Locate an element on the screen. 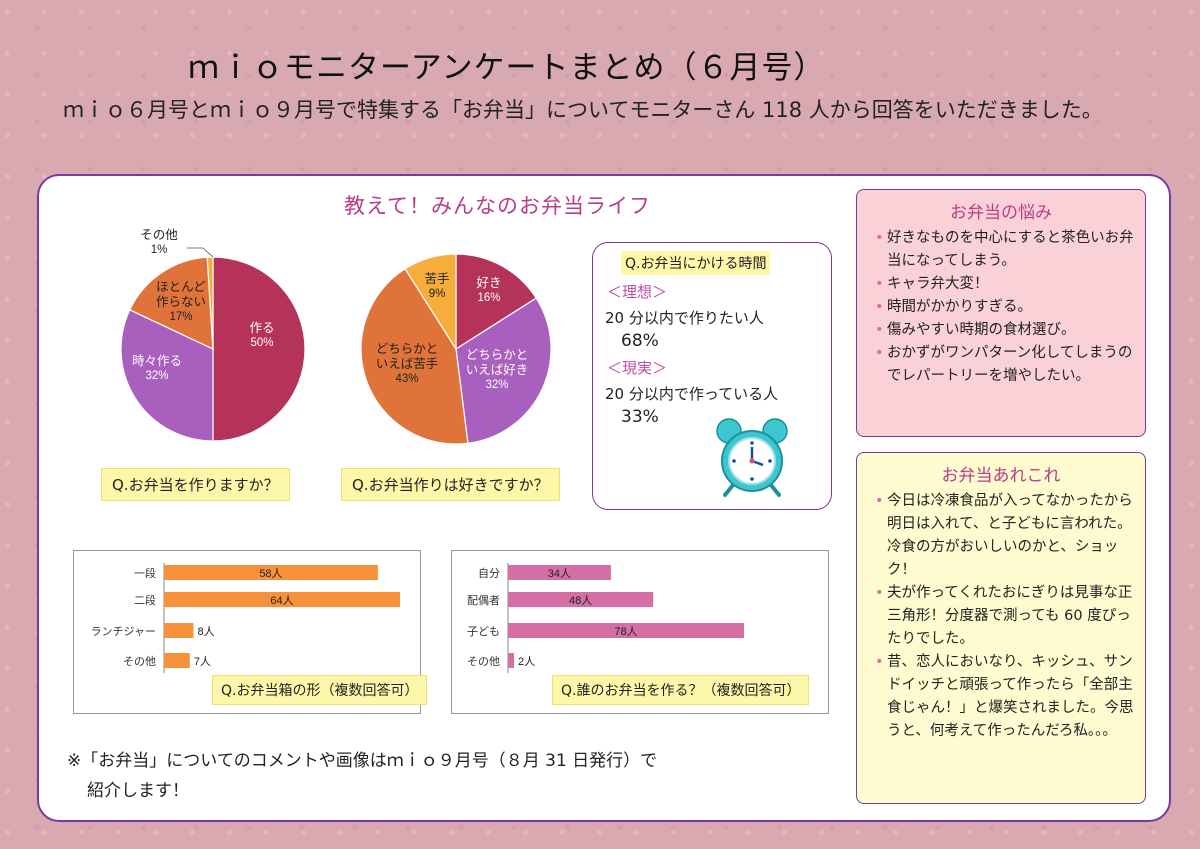 The image size is (1200, 849). pie-chart-make-bento is located at coordinates (213, 344).